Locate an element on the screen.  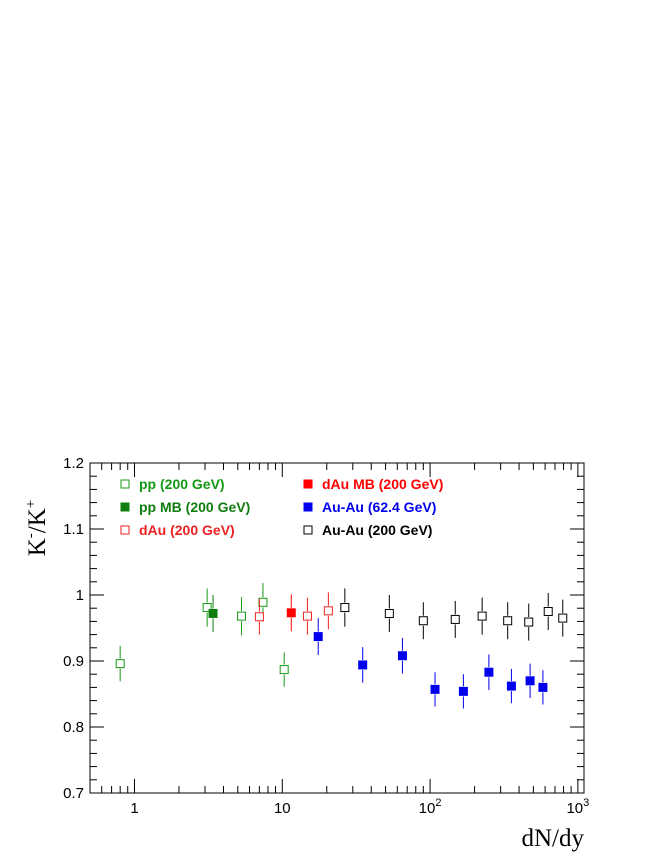
y-axis-title: K-/K+ is located at coordinates (37, 528).